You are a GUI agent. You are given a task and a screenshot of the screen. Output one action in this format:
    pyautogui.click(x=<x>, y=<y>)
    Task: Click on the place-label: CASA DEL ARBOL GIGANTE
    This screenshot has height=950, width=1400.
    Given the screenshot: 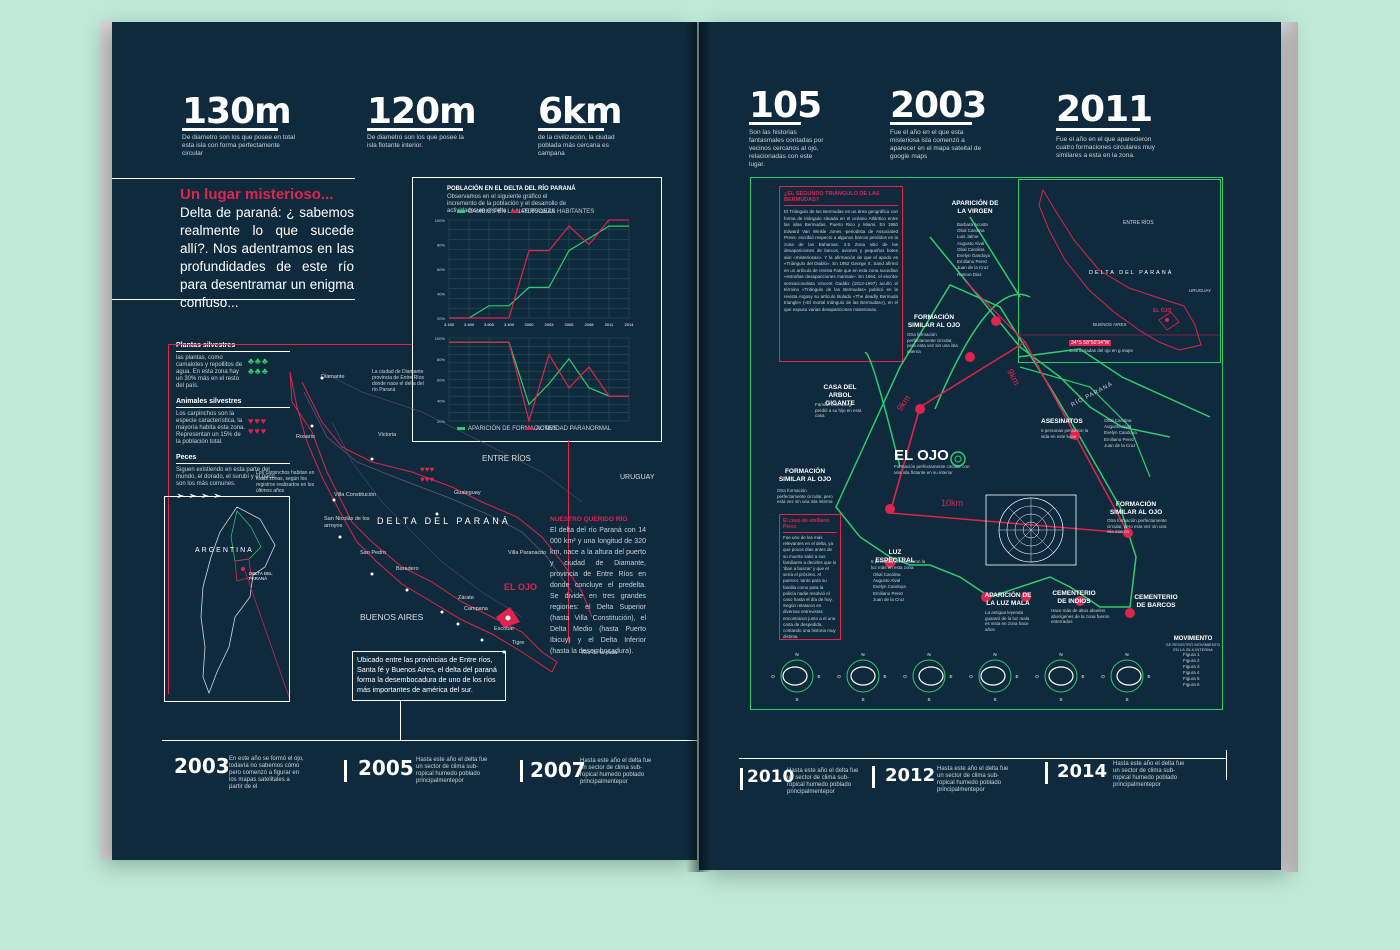 What is the action you would take?
    pyautogui.click(x=840, y=395)
    